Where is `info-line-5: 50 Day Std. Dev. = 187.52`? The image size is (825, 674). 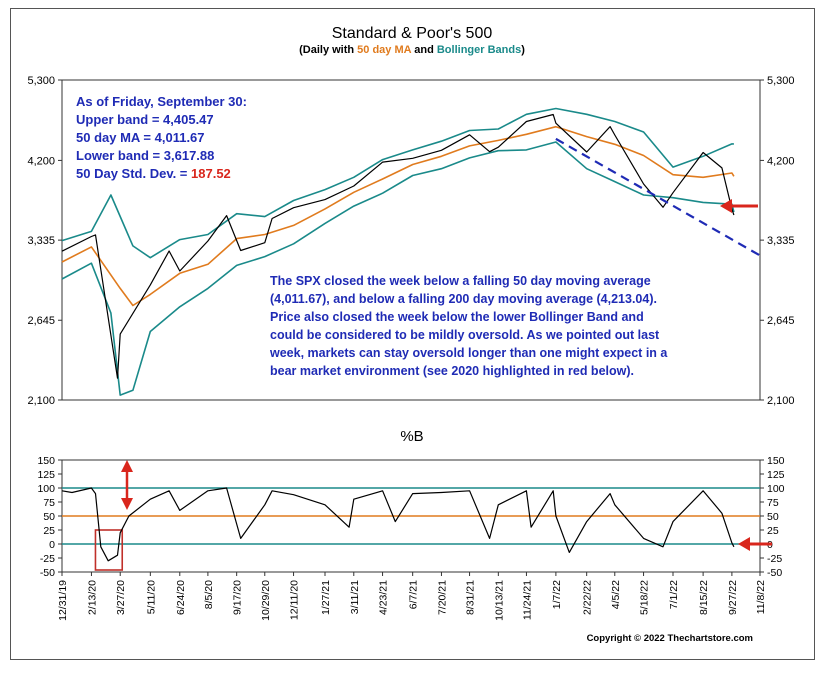
info-line-5: 50 Day Std. Dev. = 187.52 is located at coordinates (153, 173).